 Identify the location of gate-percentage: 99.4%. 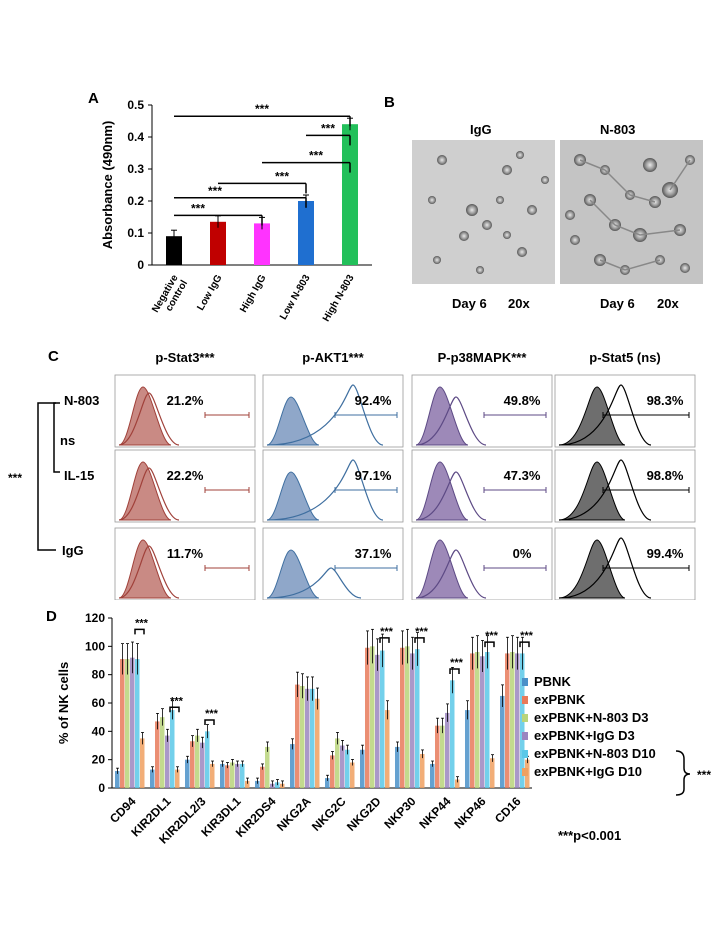
(665, 553).